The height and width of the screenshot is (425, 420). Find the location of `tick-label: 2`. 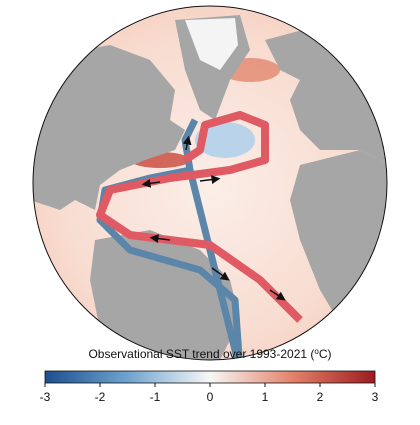

tick-label: 2 is located at coordinates (320, 397).